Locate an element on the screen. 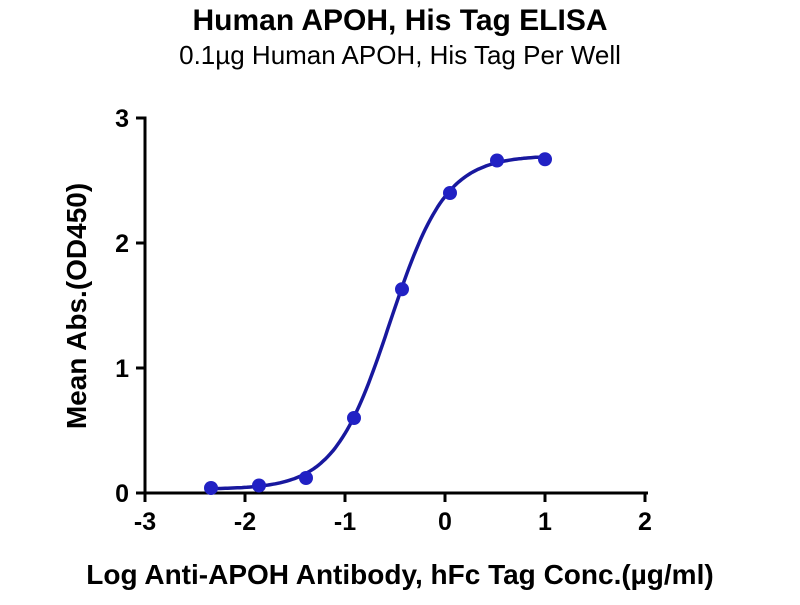 This screenshot has height=605, width=800. y-tick-label: 1 is located at coordinates (122, 369).